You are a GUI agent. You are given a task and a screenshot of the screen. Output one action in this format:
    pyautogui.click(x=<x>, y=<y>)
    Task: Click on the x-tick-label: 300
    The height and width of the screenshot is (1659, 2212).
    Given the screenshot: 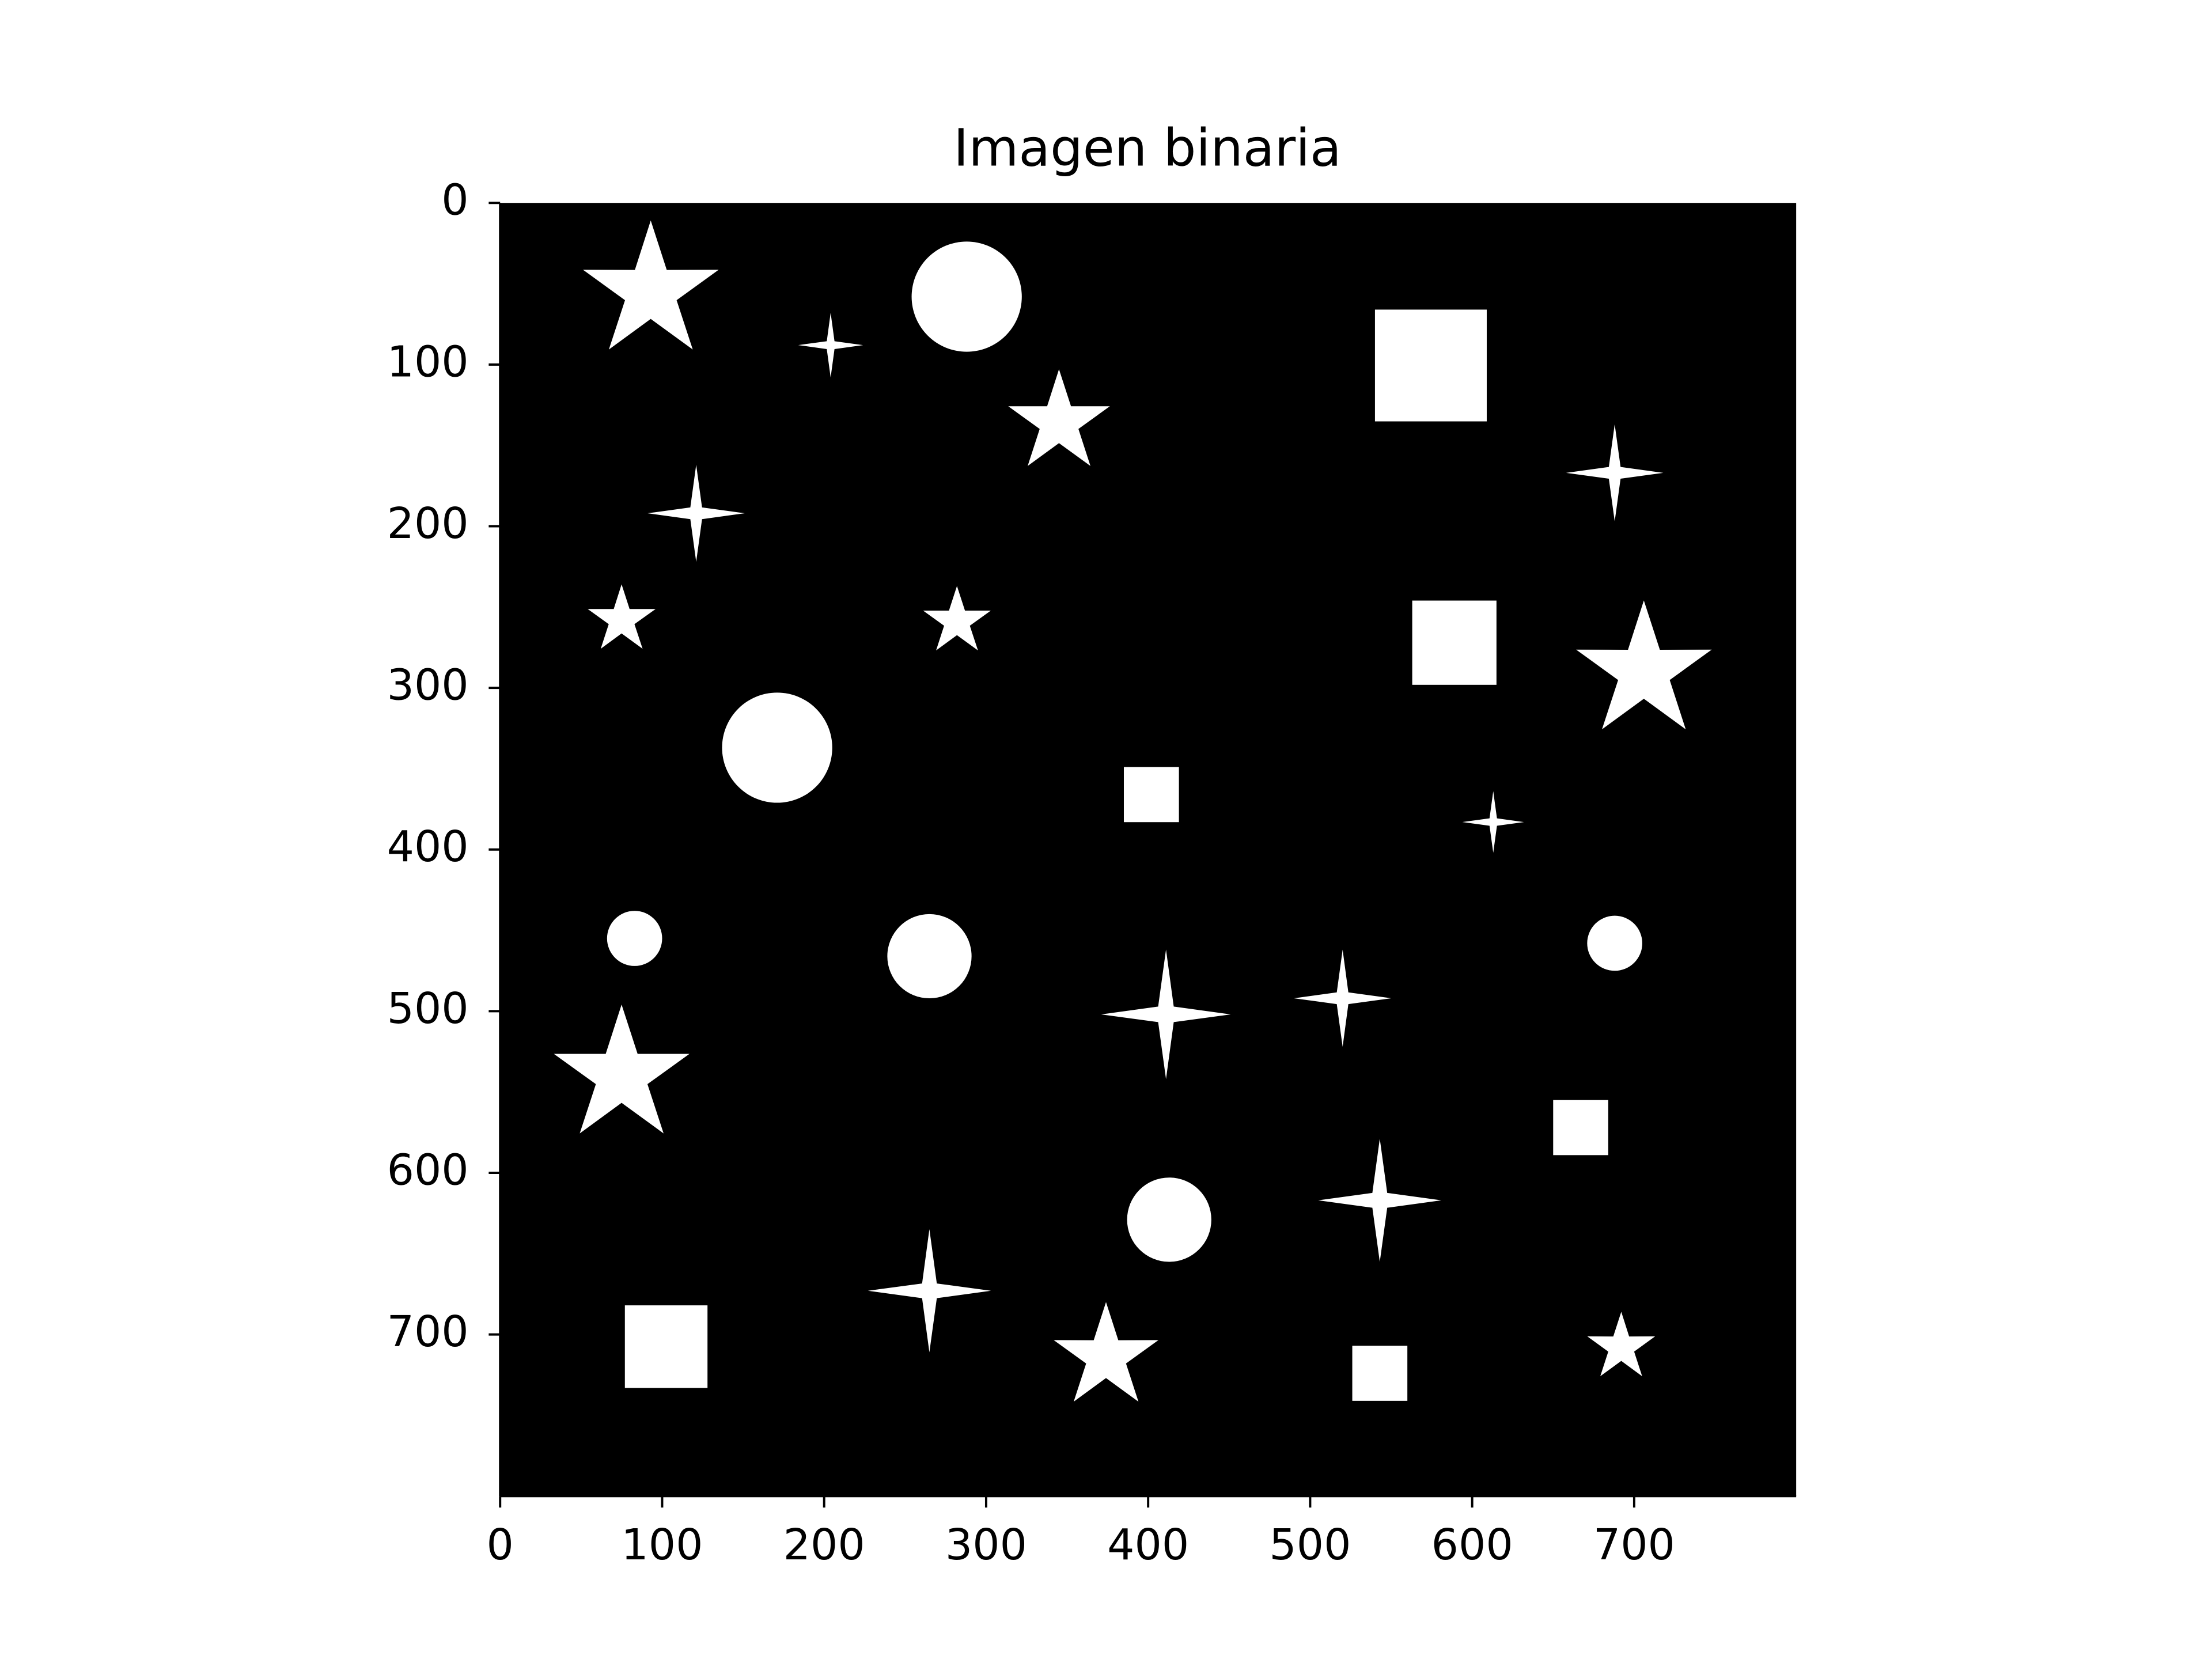 What is the action you would take?
    pyautogui.click(x=986, y=1545)
    